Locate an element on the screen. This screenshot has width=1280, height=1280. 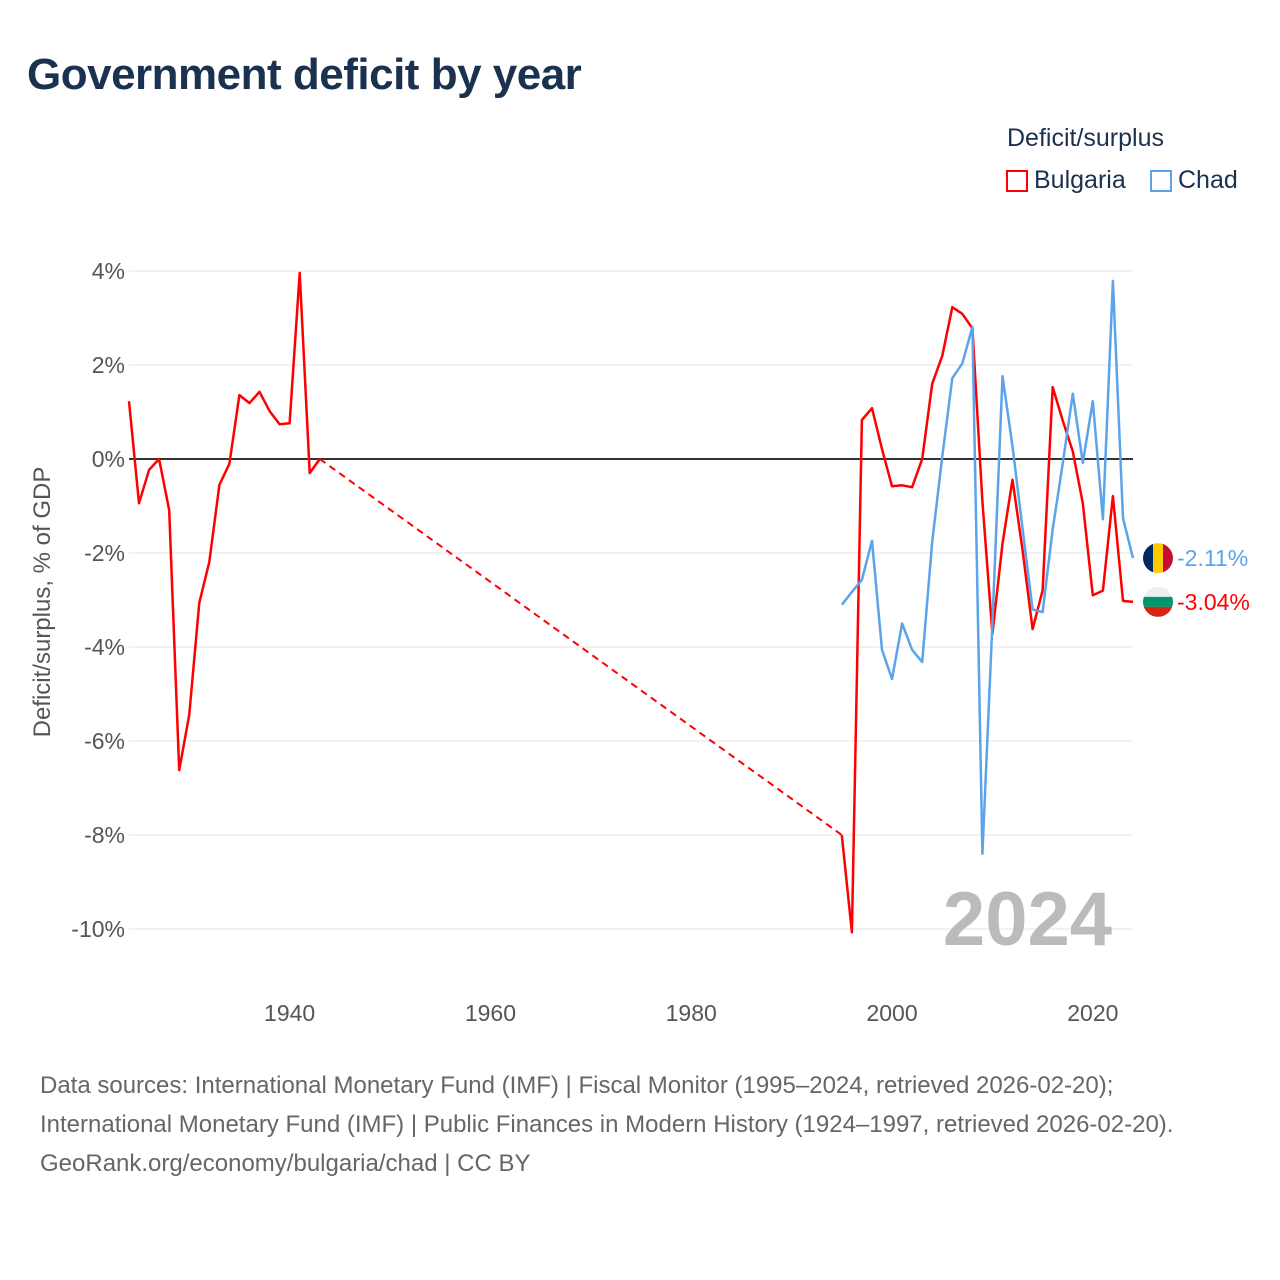
x-tick-label: 2000 is located at coordinates (891, 1013).